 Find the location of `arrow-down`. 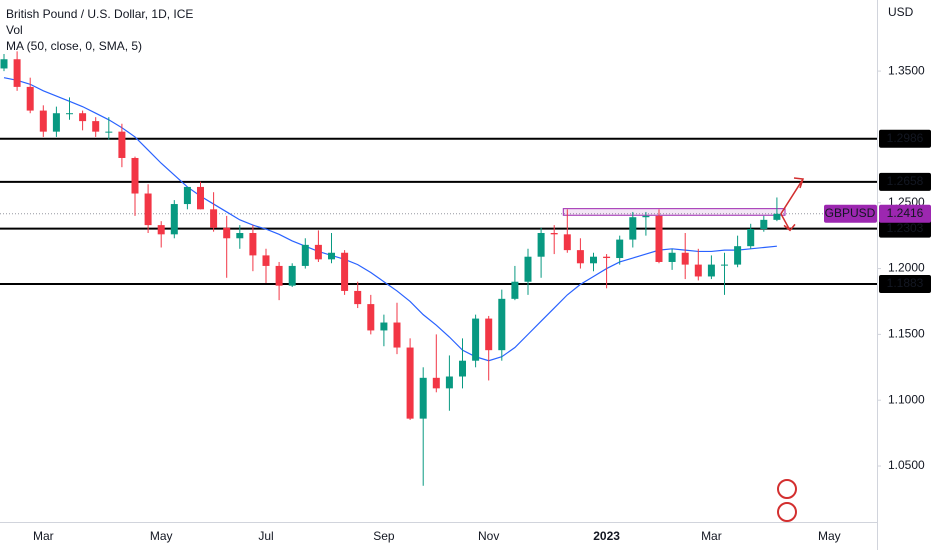

arrow-down is located at coordinates (788, 222).